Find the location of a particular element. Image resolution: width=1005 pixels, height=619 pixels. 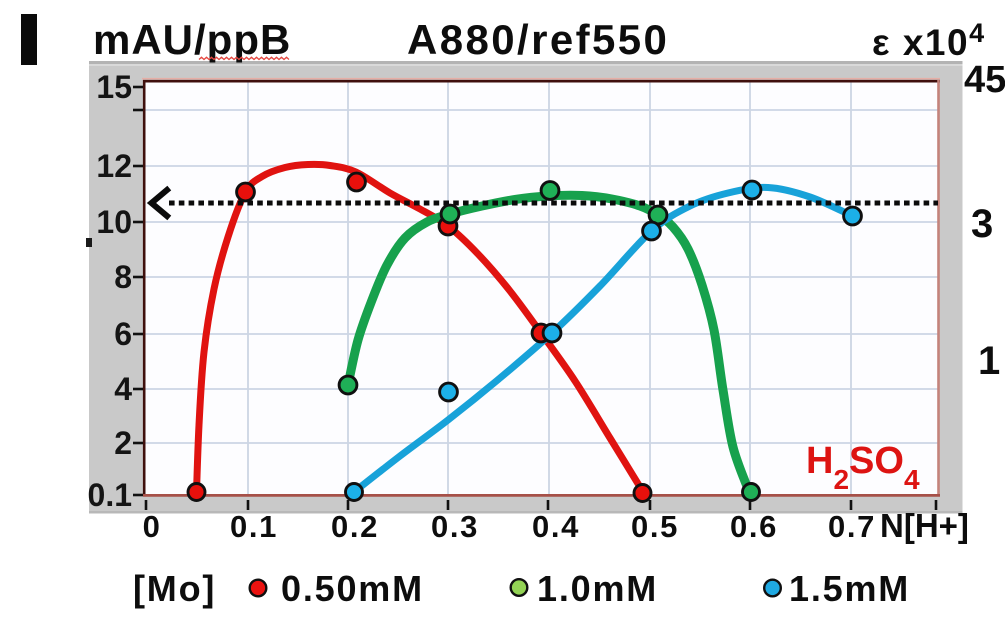

svg-text: 0.2 is located at coordinates (355, 526).